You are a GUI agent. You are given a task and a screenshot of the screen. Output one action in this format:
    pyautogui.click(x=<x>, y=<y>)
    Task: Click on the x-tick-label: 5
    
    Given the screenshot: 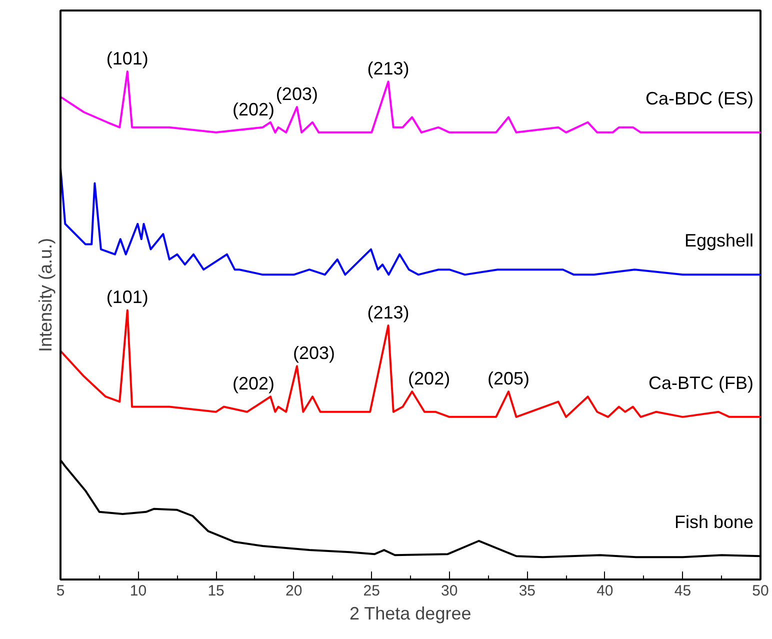 What is the action you would take?
    pyautogui.click(x=60, y=591)
    